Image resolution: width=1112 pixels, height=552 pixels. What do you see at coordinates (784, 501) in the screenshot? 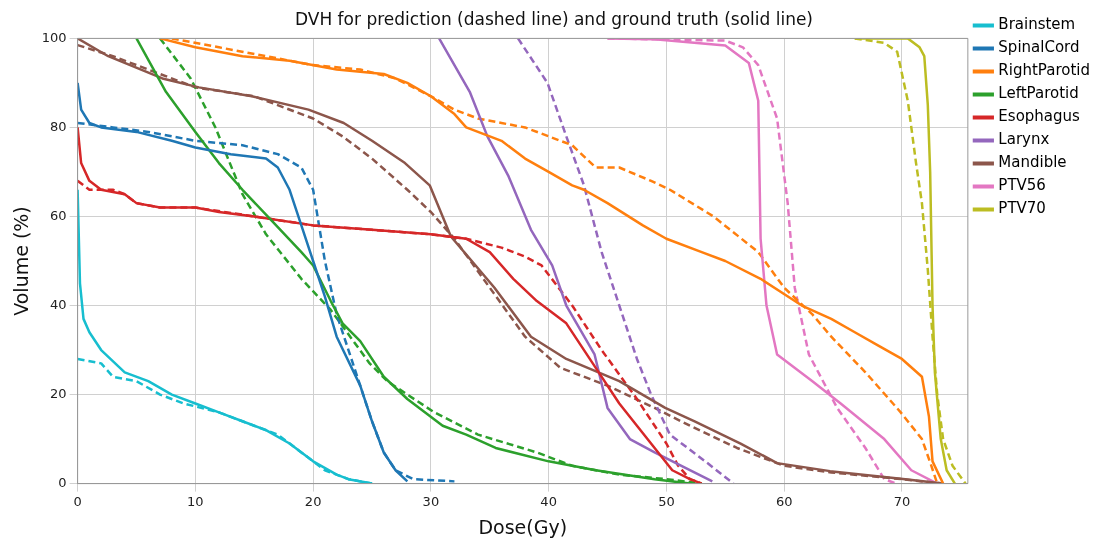
I see `x-tick-label: 60` at bounding box center [784, 501].